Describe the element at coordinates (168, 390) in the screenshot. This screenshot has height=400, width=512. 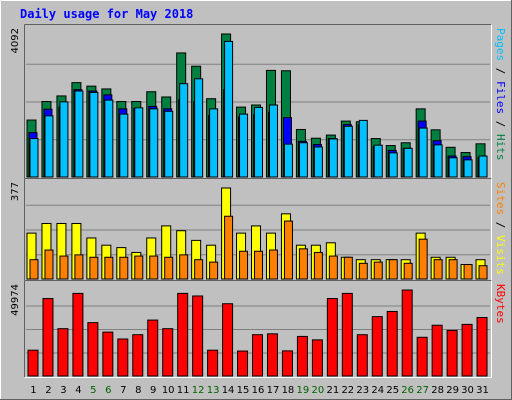
I see `x-tick-label-10: 10` at that location.